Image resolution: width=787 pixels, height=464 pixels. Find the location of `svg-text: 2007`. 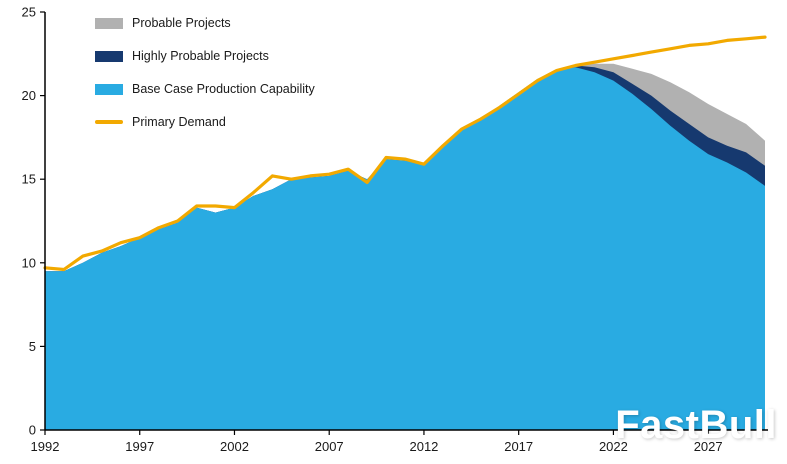

svg-text: 2007 is located at coordinates (329, 446).